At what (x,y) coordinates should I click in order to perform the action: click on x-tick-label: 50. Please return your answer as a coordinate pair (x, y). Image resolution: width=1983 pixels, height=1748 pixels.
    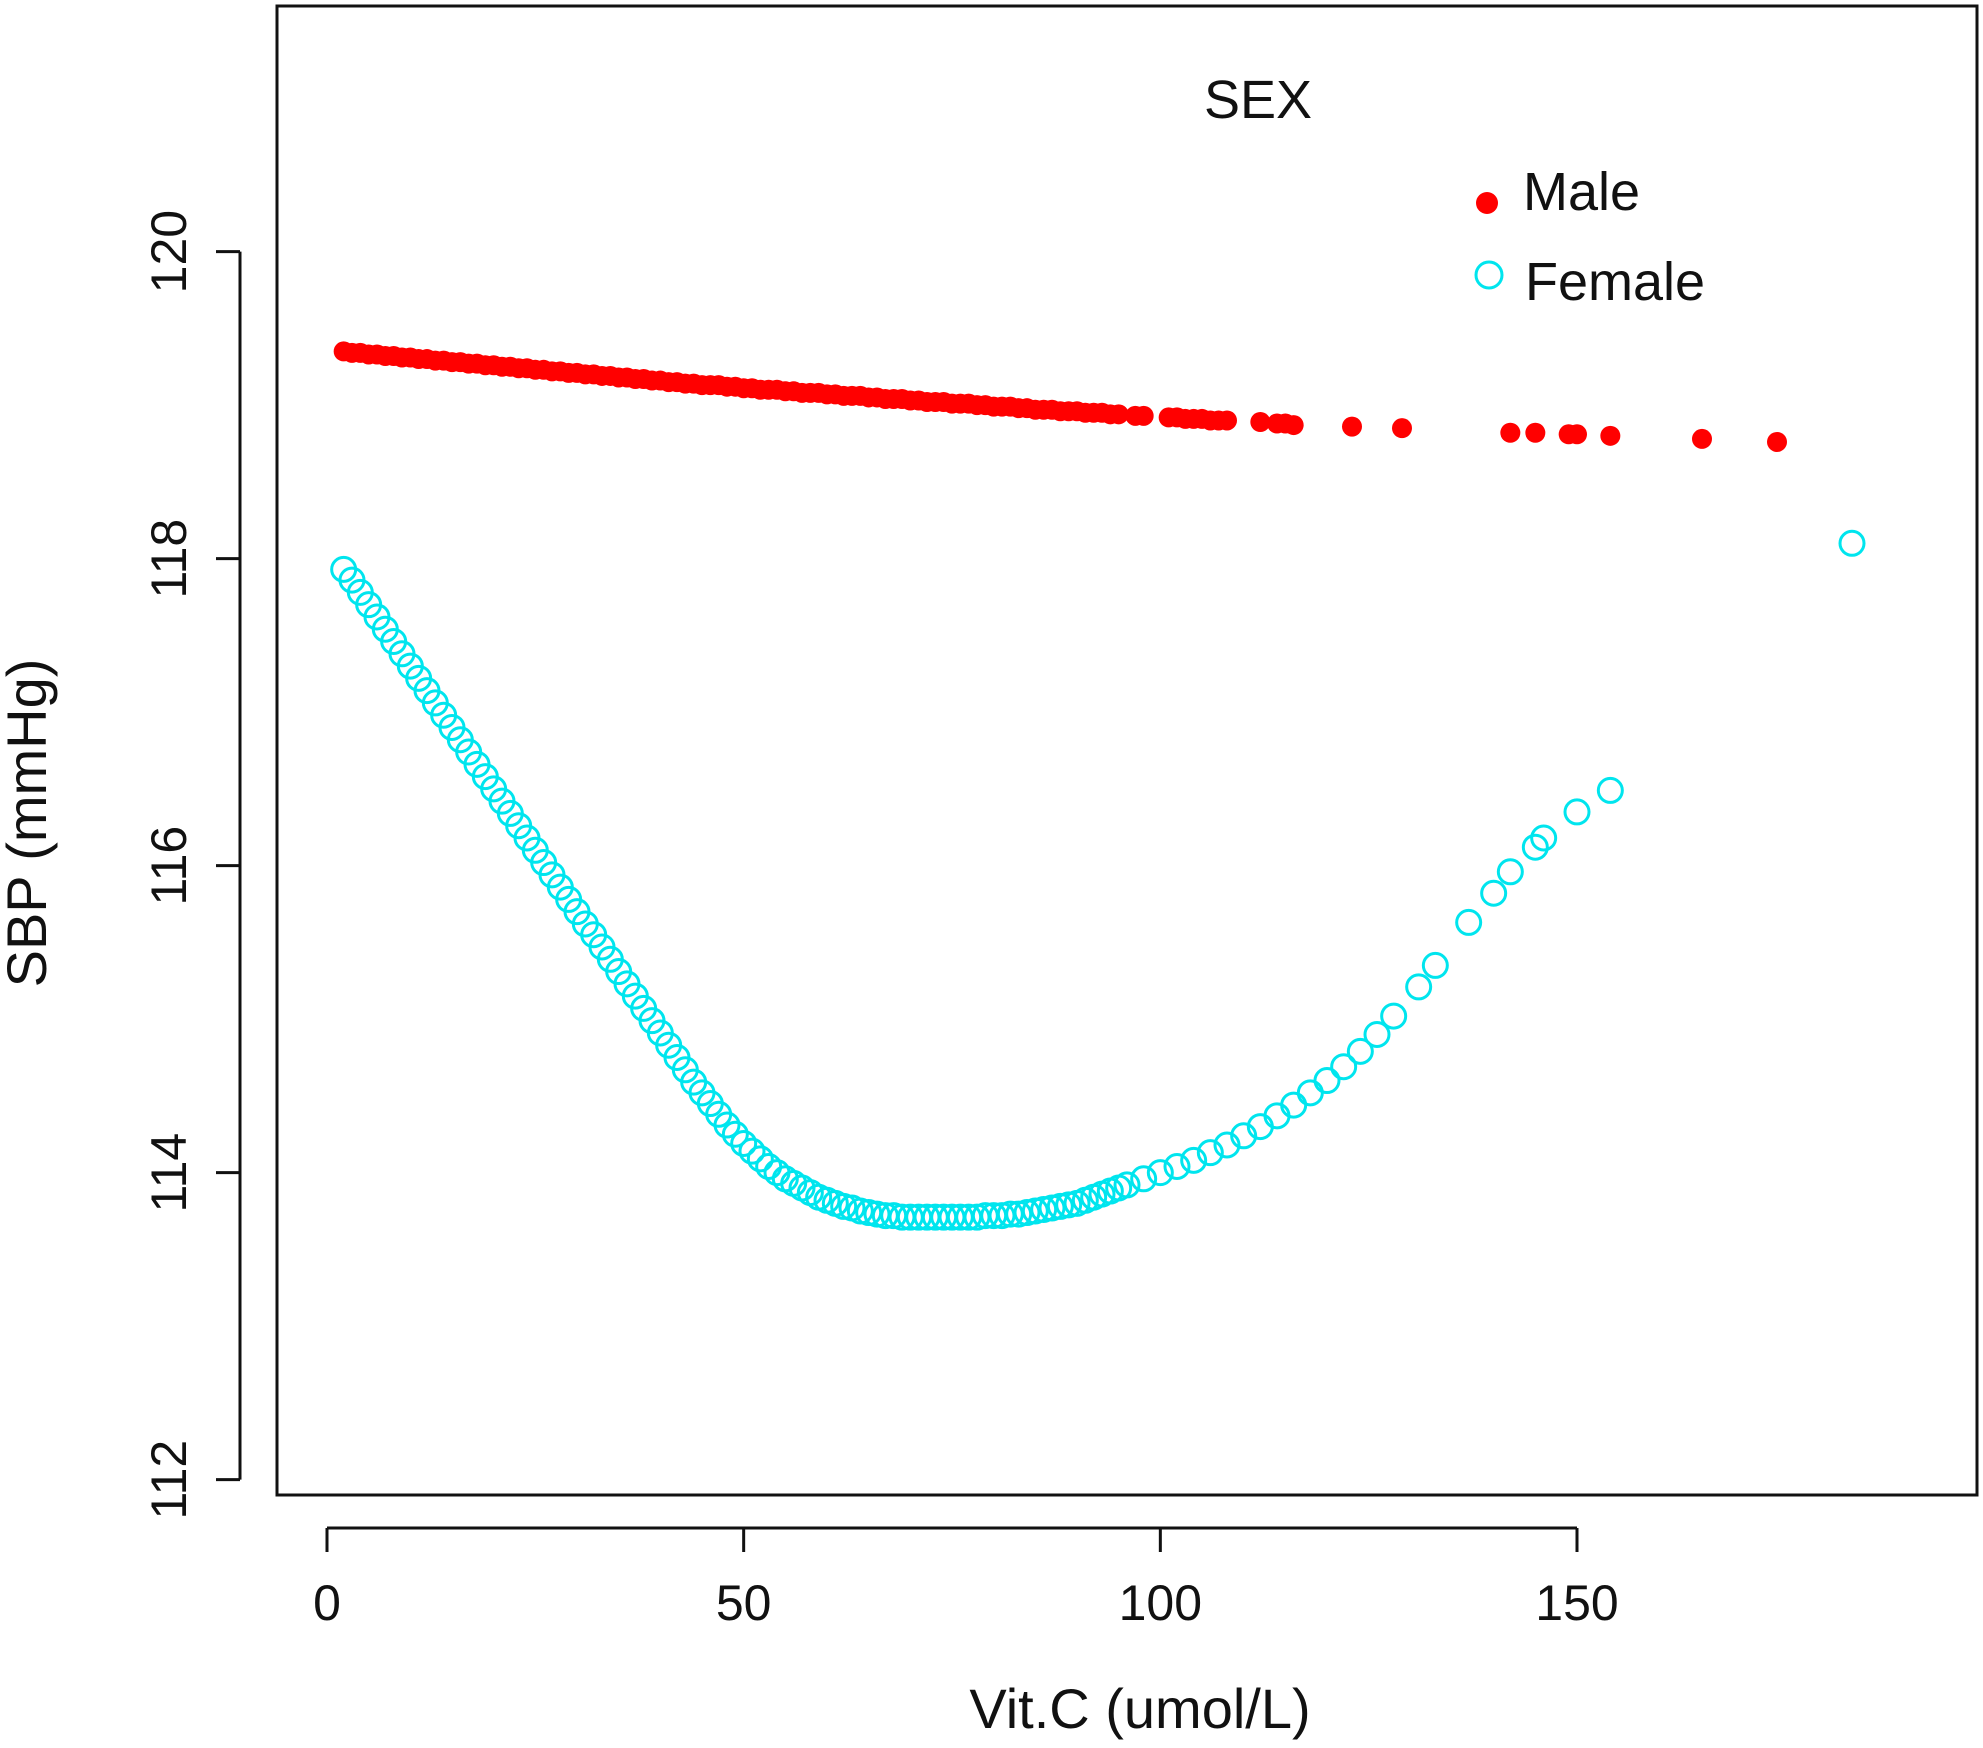
    Looking at the image, I should click on (744, 1603).